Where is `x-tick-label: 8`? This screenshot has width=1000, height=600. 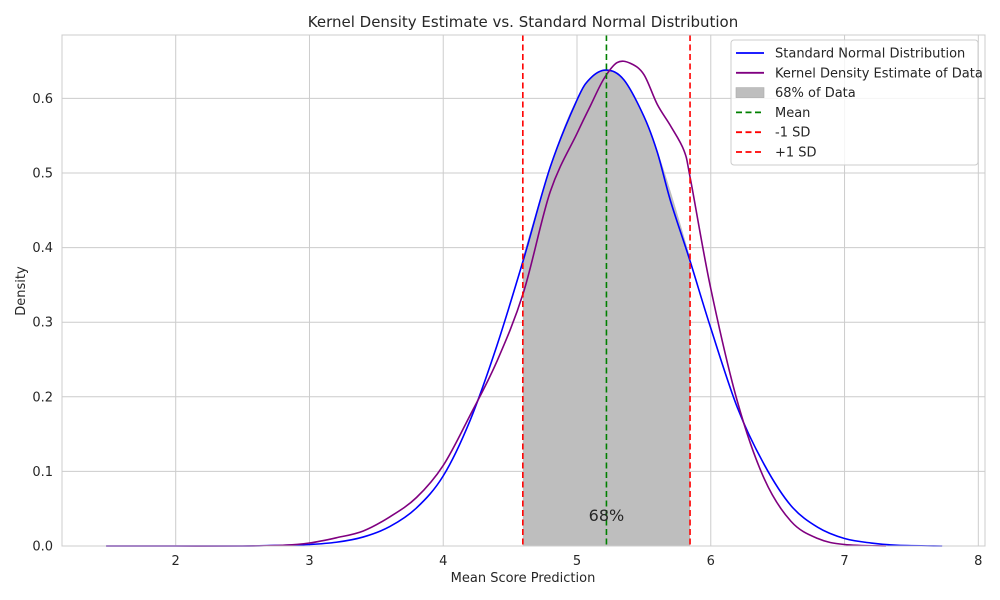
x-tick-label: 8 is located at coordinates (978, 561).